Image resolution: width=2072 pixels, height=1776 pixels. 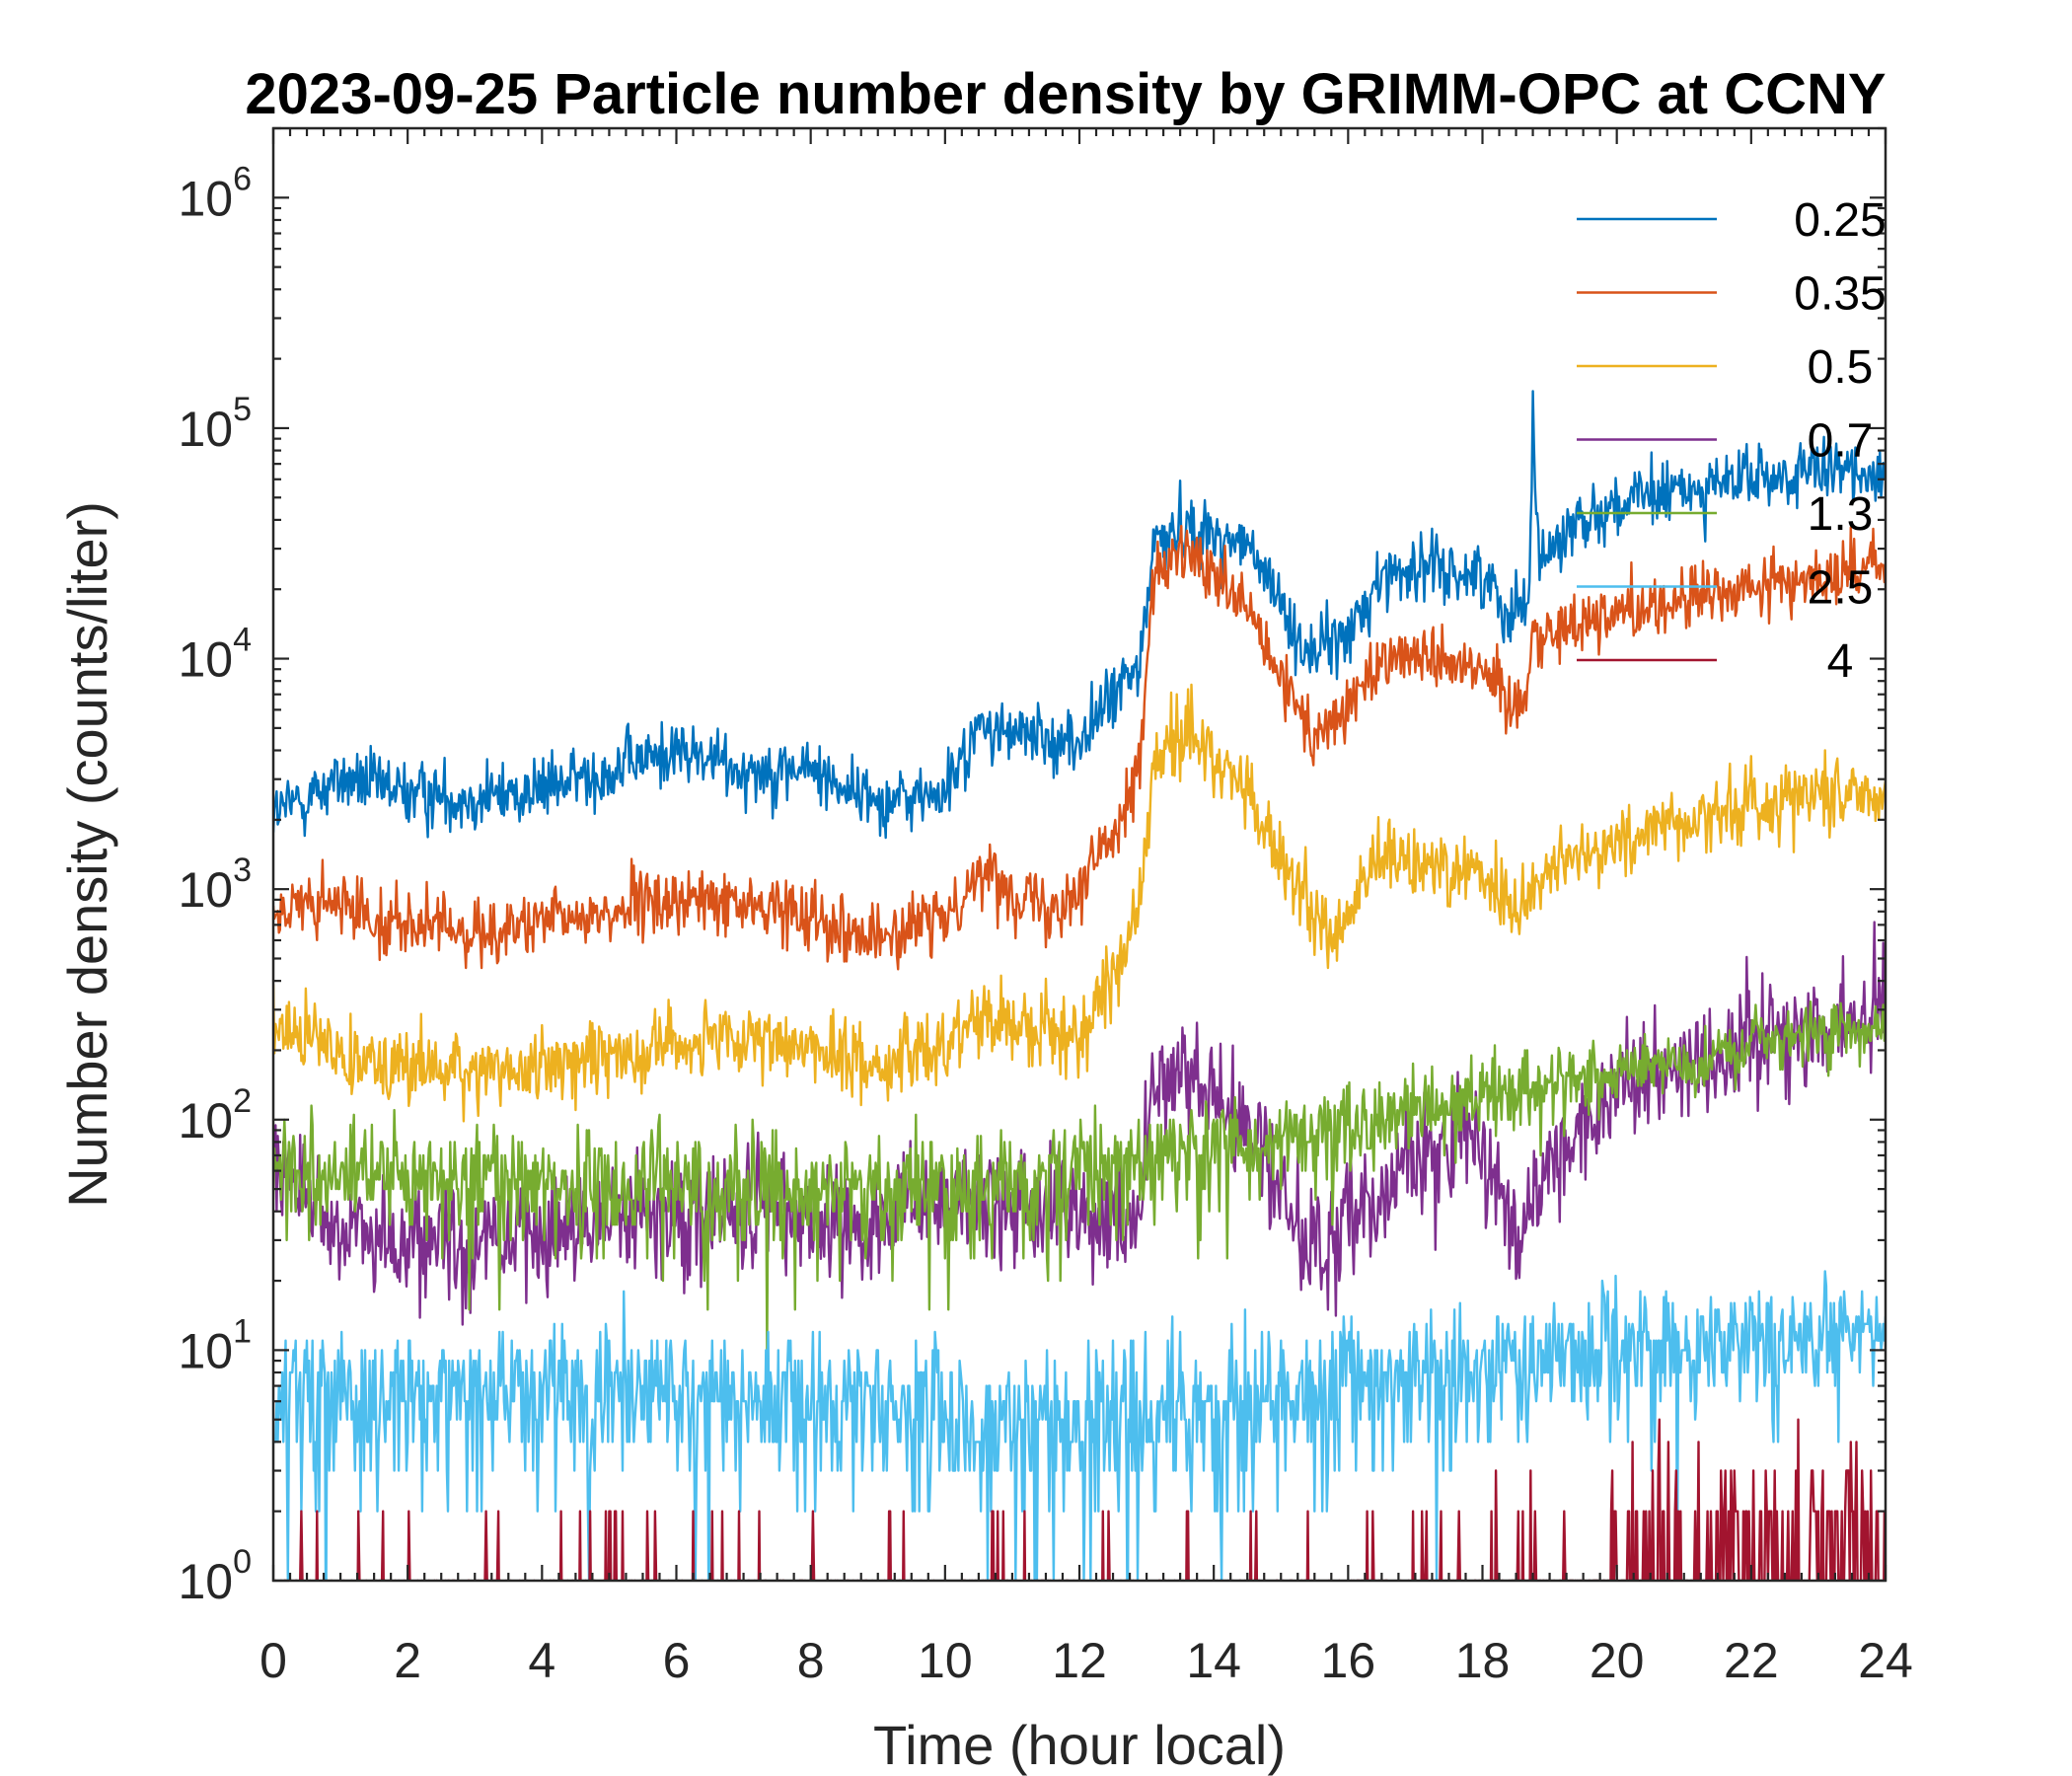 What do you see at coordinates (1079, 1745) in the screenshot?
I see `x-axis-label: Time (hour local)` at bounding box center [1079, 1745].